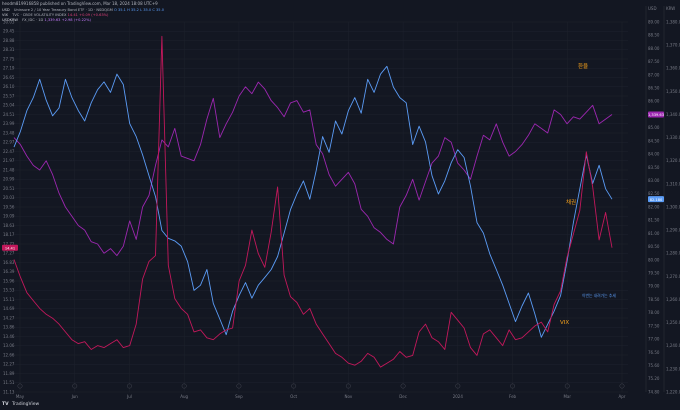 Image resolution: width=680 pixels, height=410 pixels. What do you see at coordinates (9, 354) in the screenshot?
I see `left-axis-tick-label: 12.66` at bounding box center [9, 354].